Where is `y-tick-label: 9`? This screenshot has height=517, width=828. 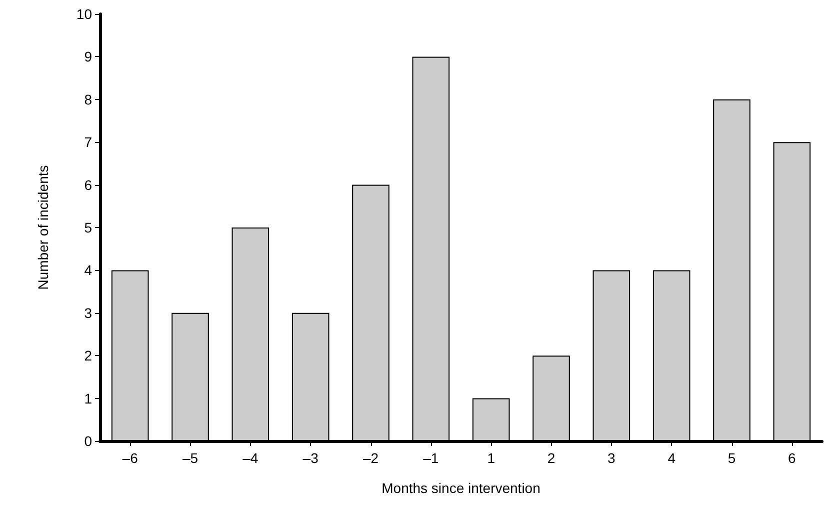 y-tick-label: 9 is located at coordinates (88, 56).